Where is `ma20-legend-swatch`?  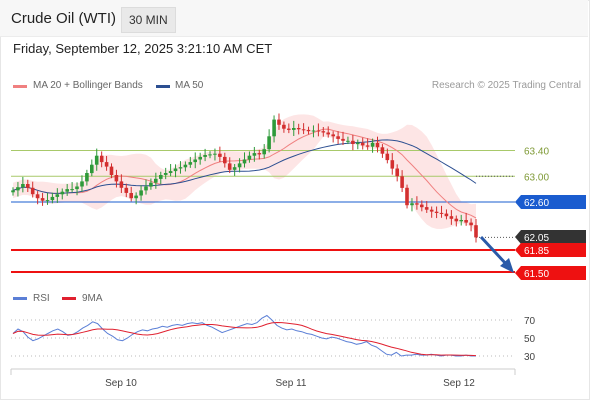
ma20-legend-swatch is located at coordinates (20, 86).